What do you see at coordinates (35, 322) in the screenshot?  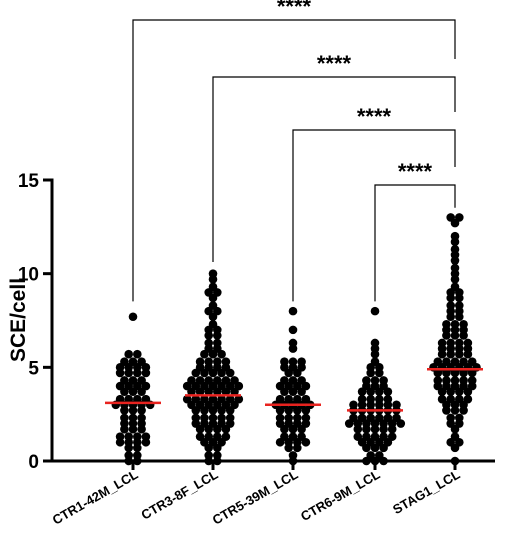 I see `y-ticks: 0 5 10 15` at bounding box center [35, 322].